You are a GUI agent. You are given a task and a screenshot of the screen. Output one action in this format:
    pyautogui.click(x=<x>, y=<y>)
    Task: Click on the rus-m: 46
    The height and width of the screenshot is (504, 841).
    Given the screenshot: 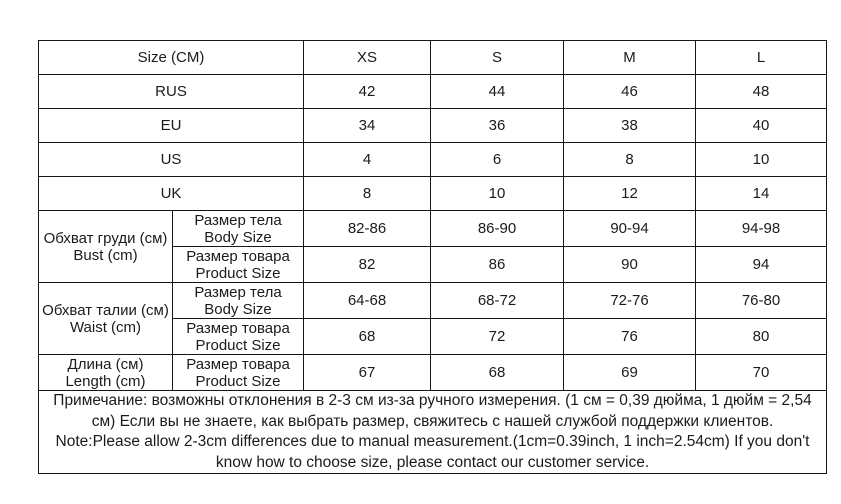 What is the action you would take?
    pyautogui.click(x=630, y=91)
    